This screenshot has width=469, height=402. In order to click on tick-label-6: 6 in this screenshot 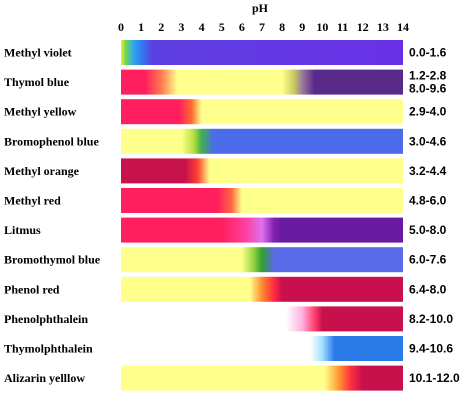, I will do `click(242, 27)`.